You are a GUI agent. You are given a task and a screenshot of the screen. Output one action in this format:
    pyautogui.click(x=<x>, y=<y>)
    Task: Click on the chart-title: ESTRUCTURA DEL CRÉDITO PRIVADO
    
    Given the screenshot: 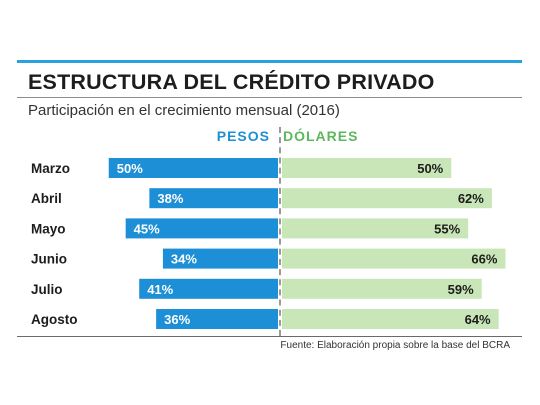 What is the action you would take?
    pyautogui.click(x=231, y=82)
    